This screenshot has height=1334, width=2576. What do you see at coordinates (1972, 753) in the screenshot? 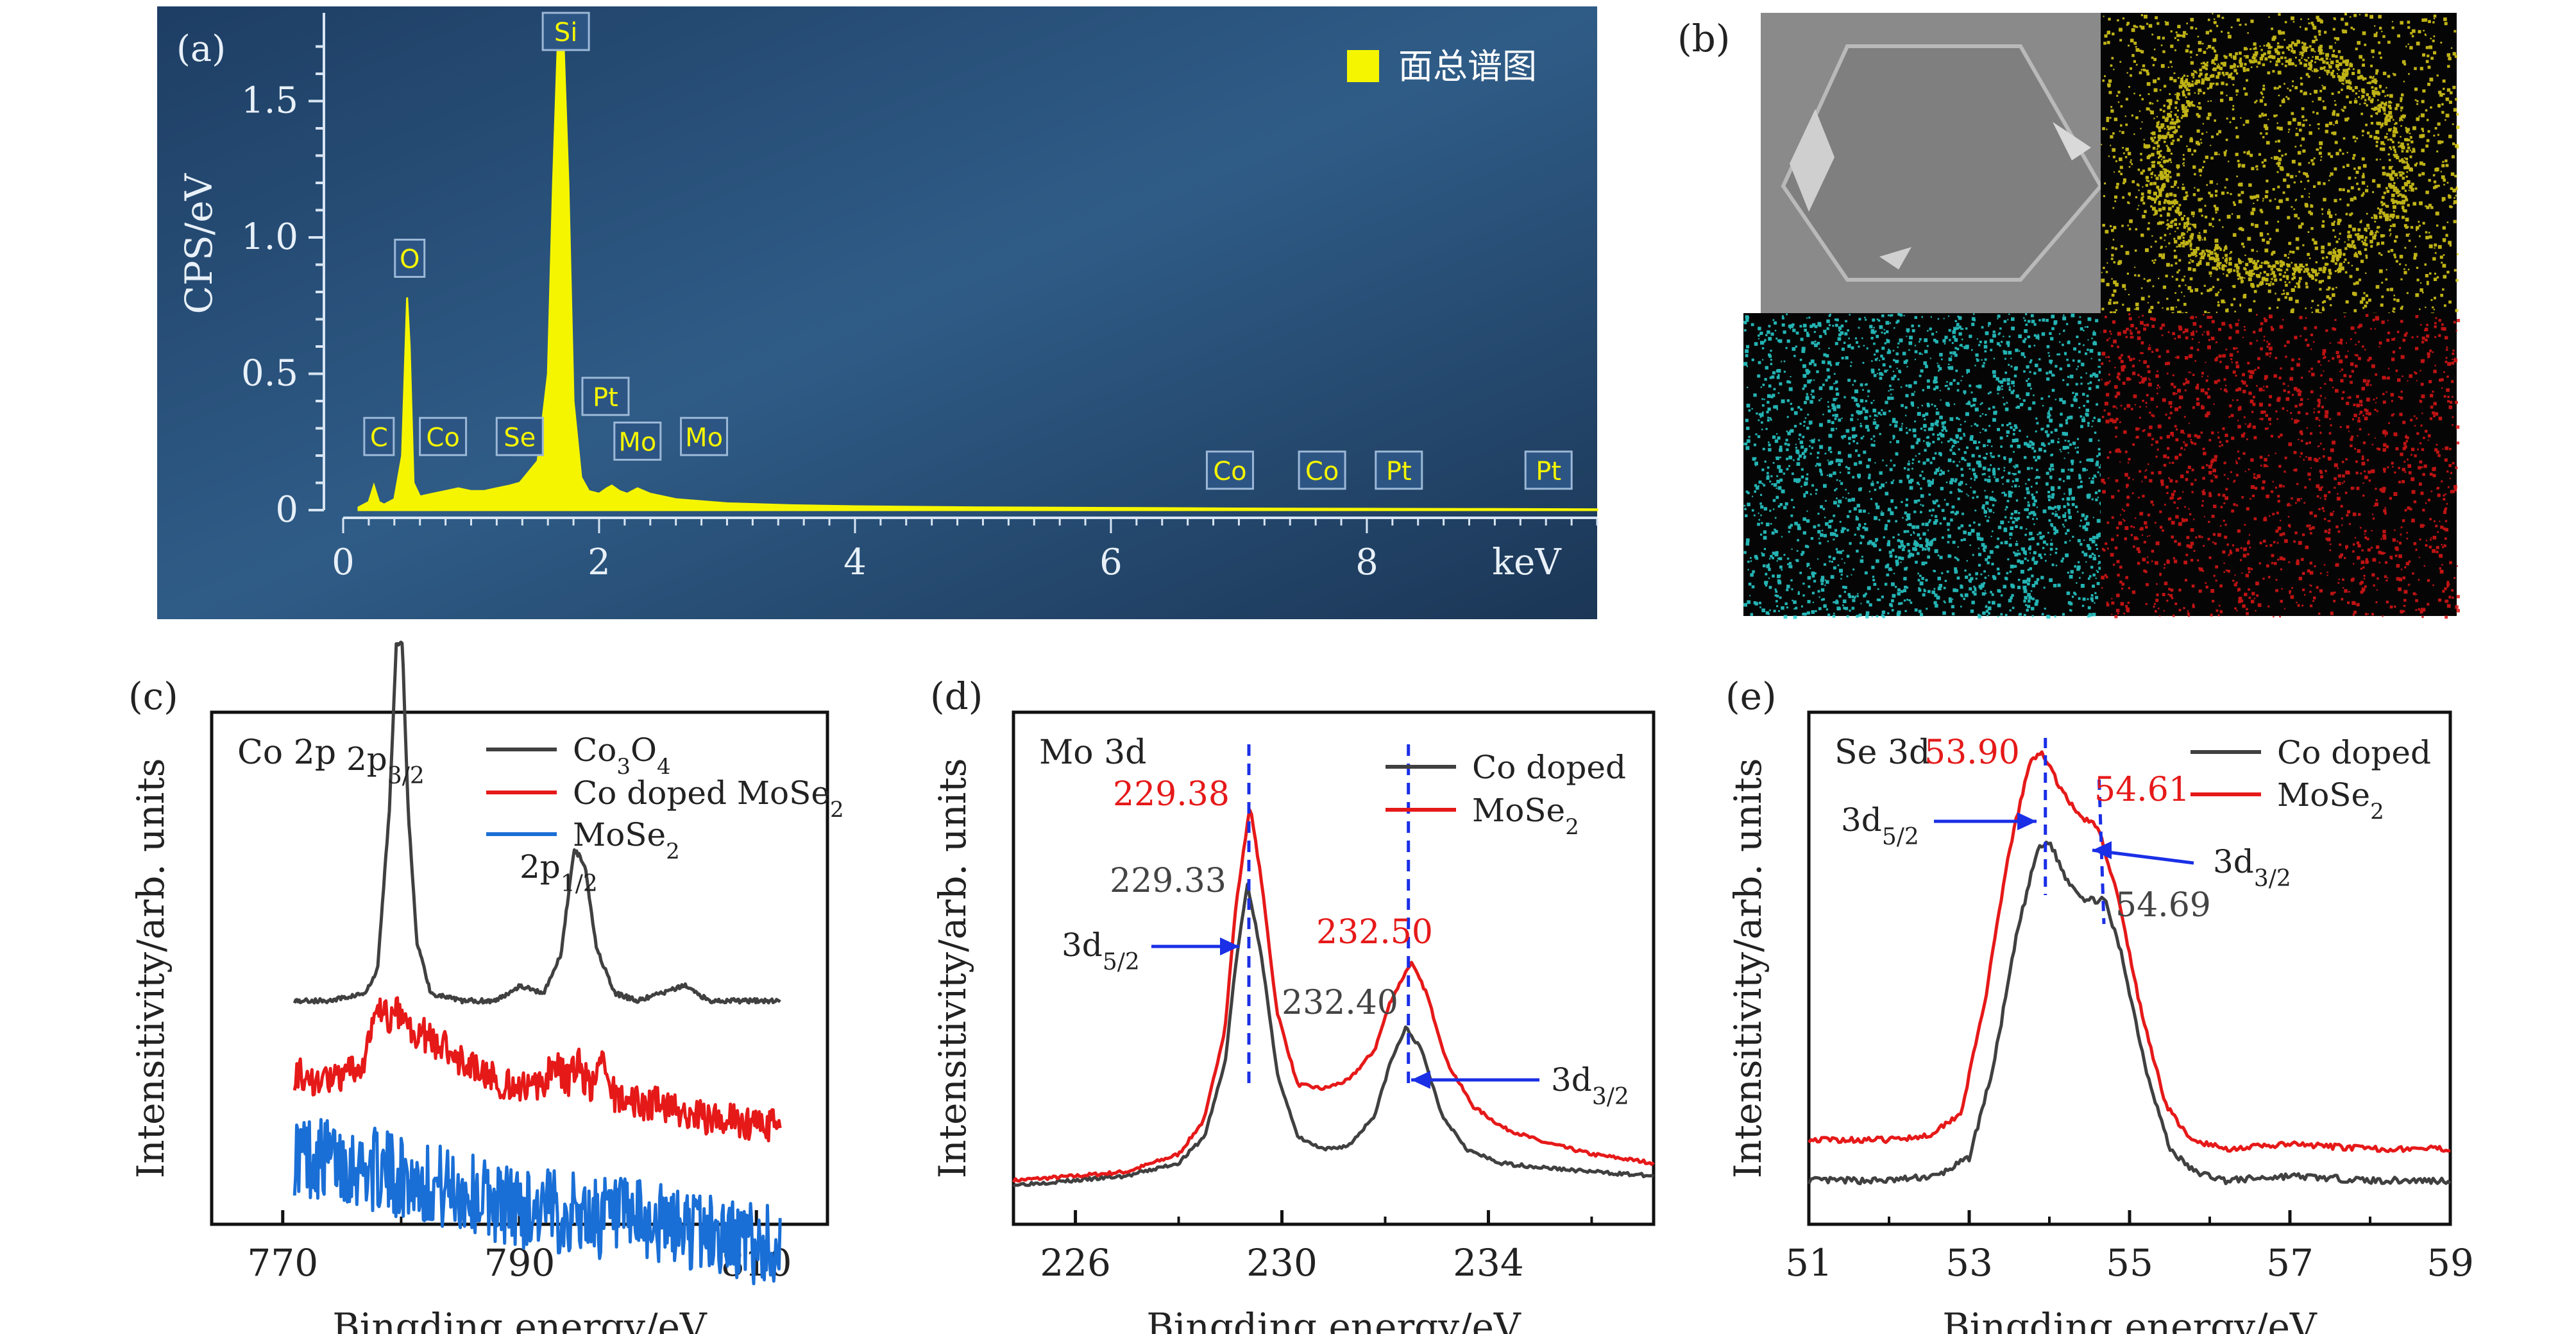
I see `peak-value-red: 53.90` at bounding box center [1972, 753].